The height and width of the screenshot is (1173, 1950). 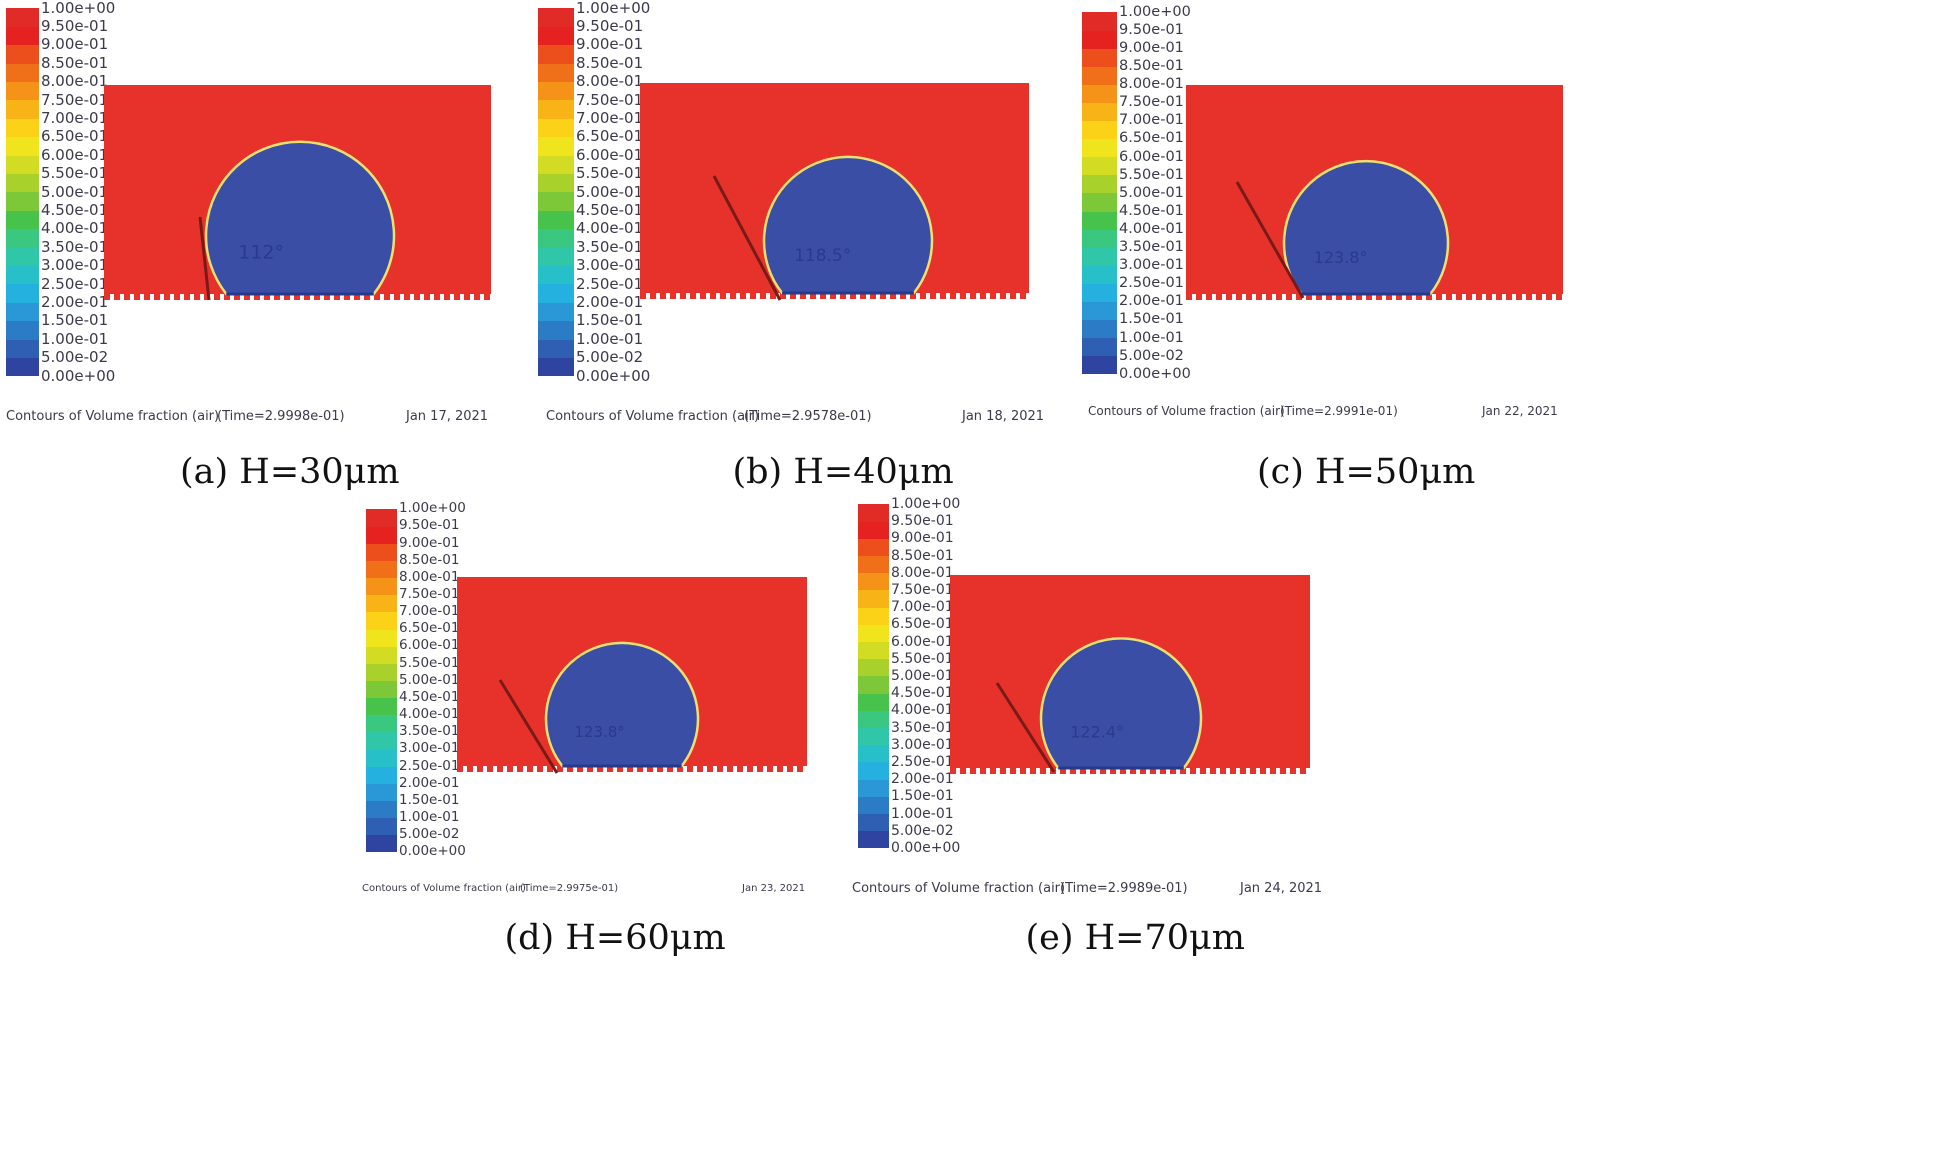 I want to click on contact-angle-line, so click(x=1025, y=727).